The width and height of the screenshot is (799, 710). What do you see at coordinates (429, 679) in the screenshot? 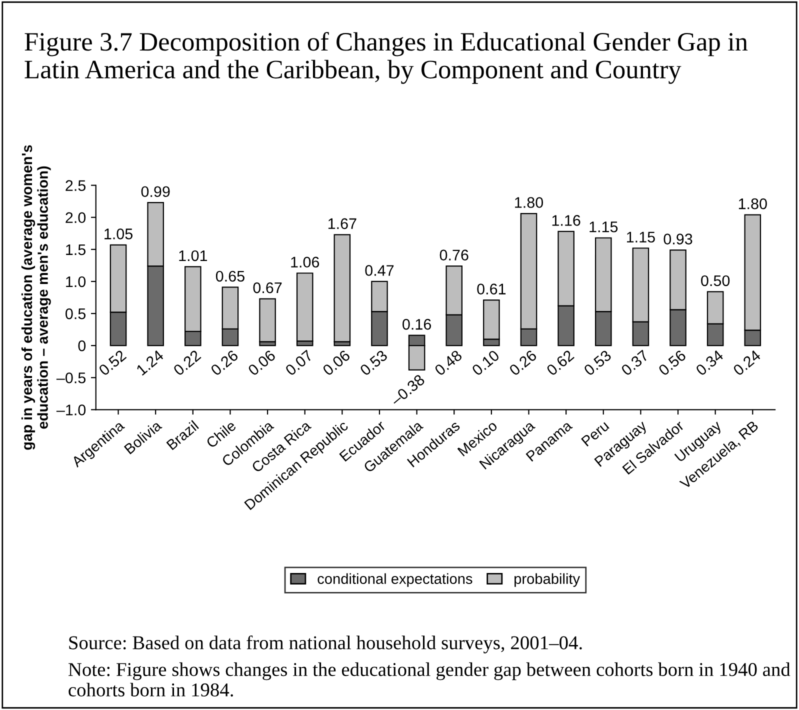
I see `text: Note: Figure shows changes in the educational gender gap between cohorts born in 1940 and cohorts born in 1984.` at bounding box center [429, 679].